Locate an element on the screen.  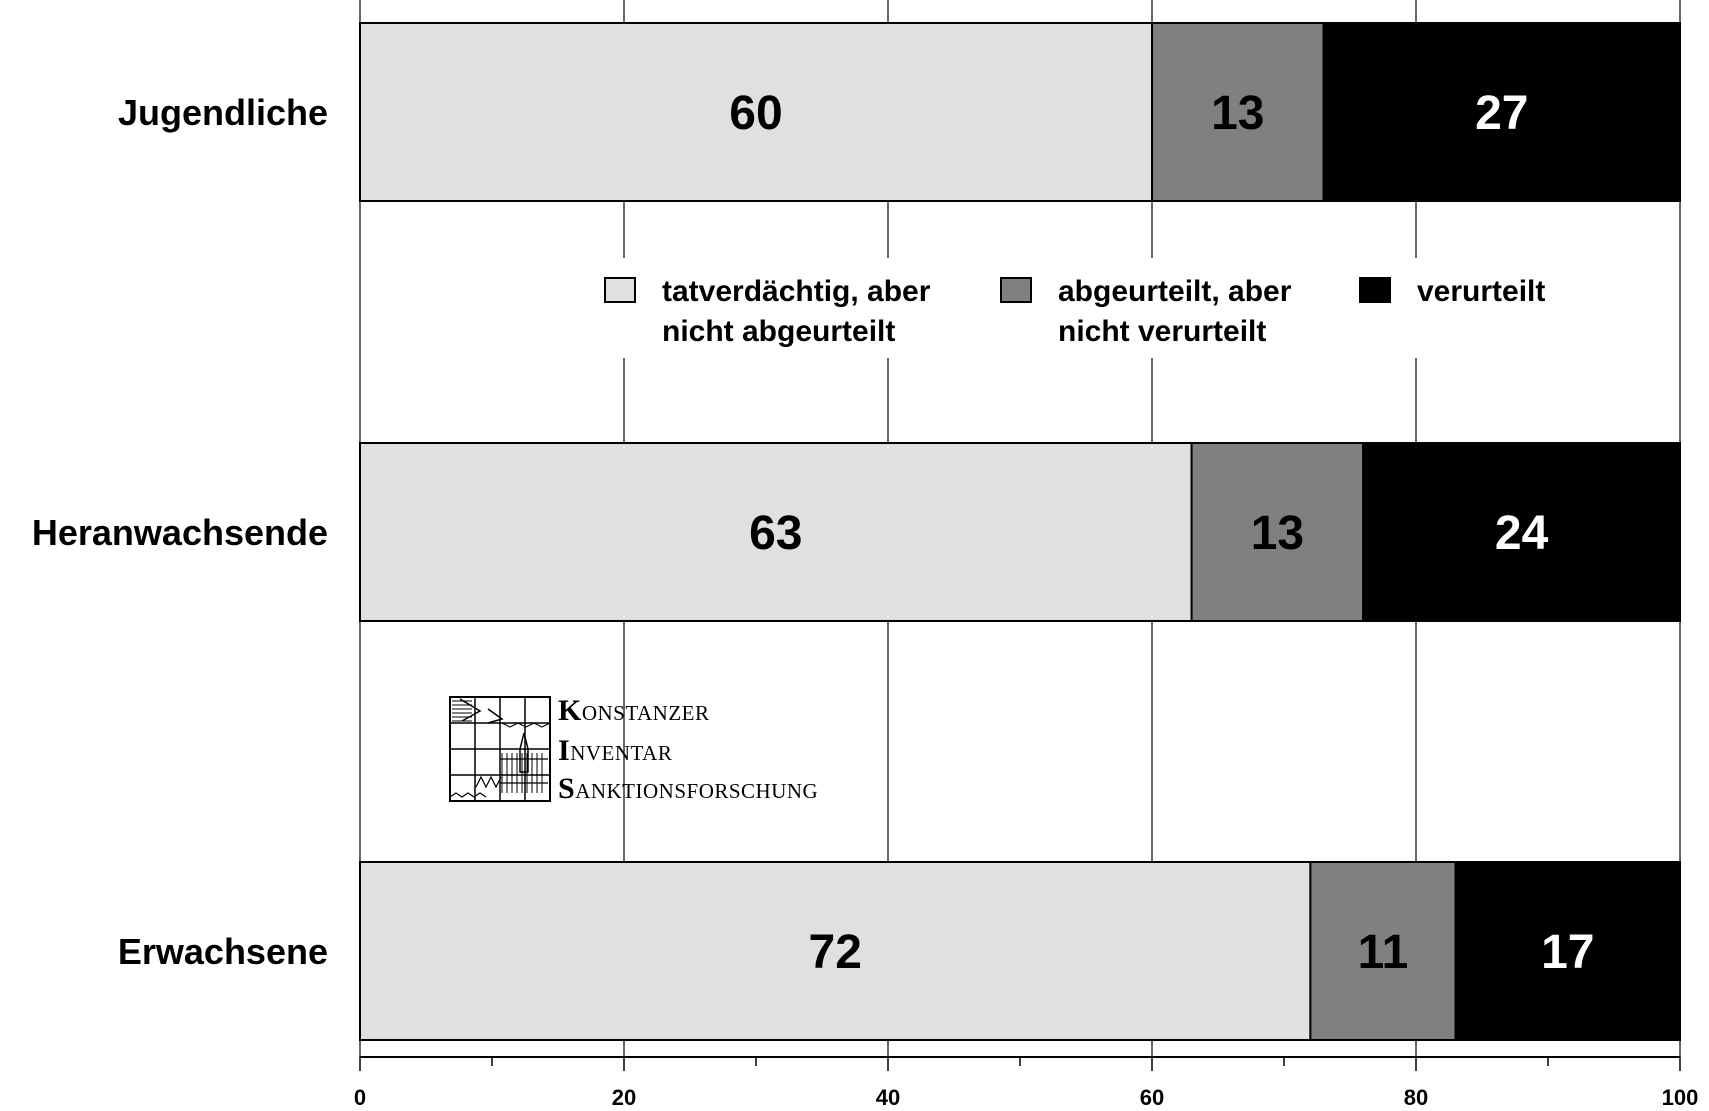
data-label-heranwachsende-series-1: 63 is located at coordinates (775, 533).